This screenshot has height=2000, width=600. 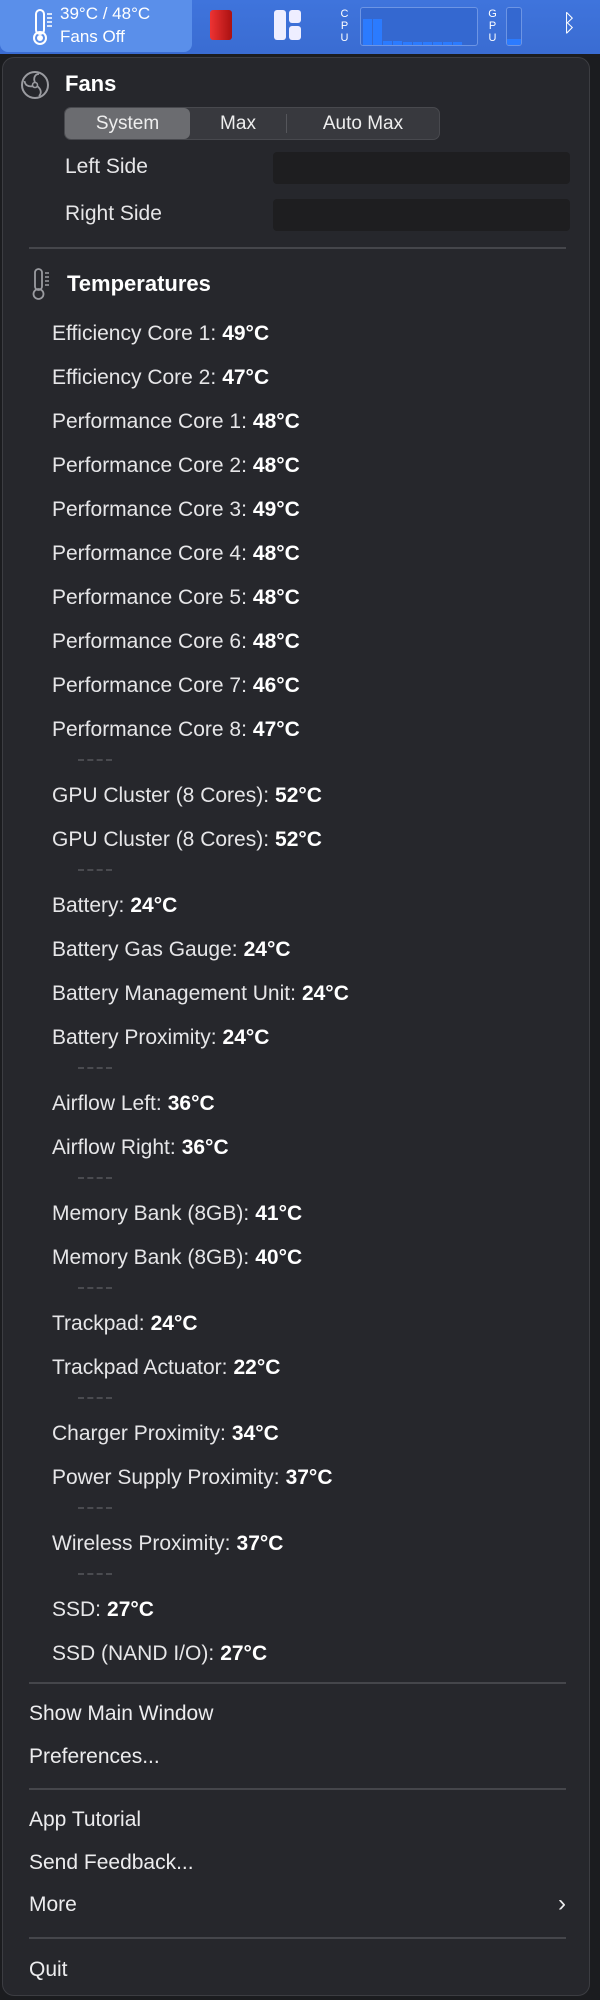 I want to click on chevron-right-icon: ›, so click(x=562, y=1903).